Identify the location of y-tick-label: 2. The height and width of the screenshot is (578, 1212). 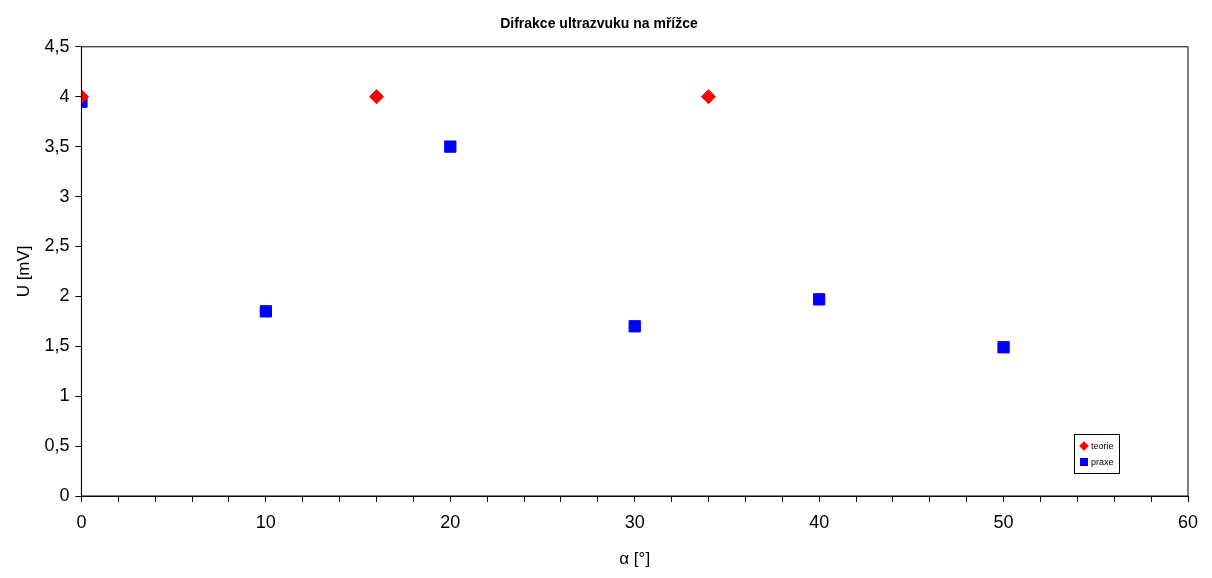
(64, 295).